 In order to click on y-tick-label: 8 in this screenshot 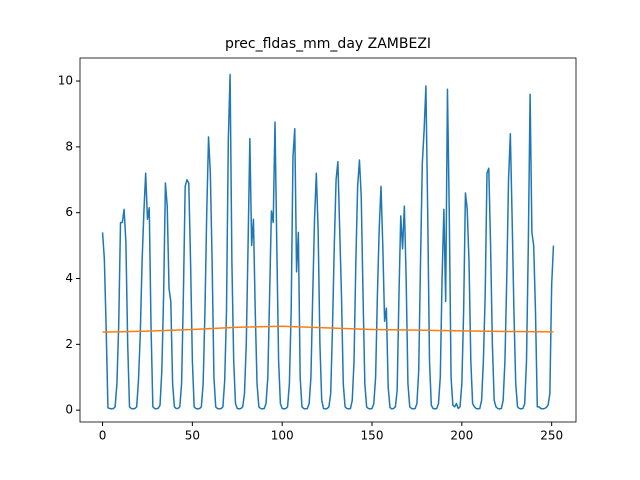, I will do `click(69, 146)`.